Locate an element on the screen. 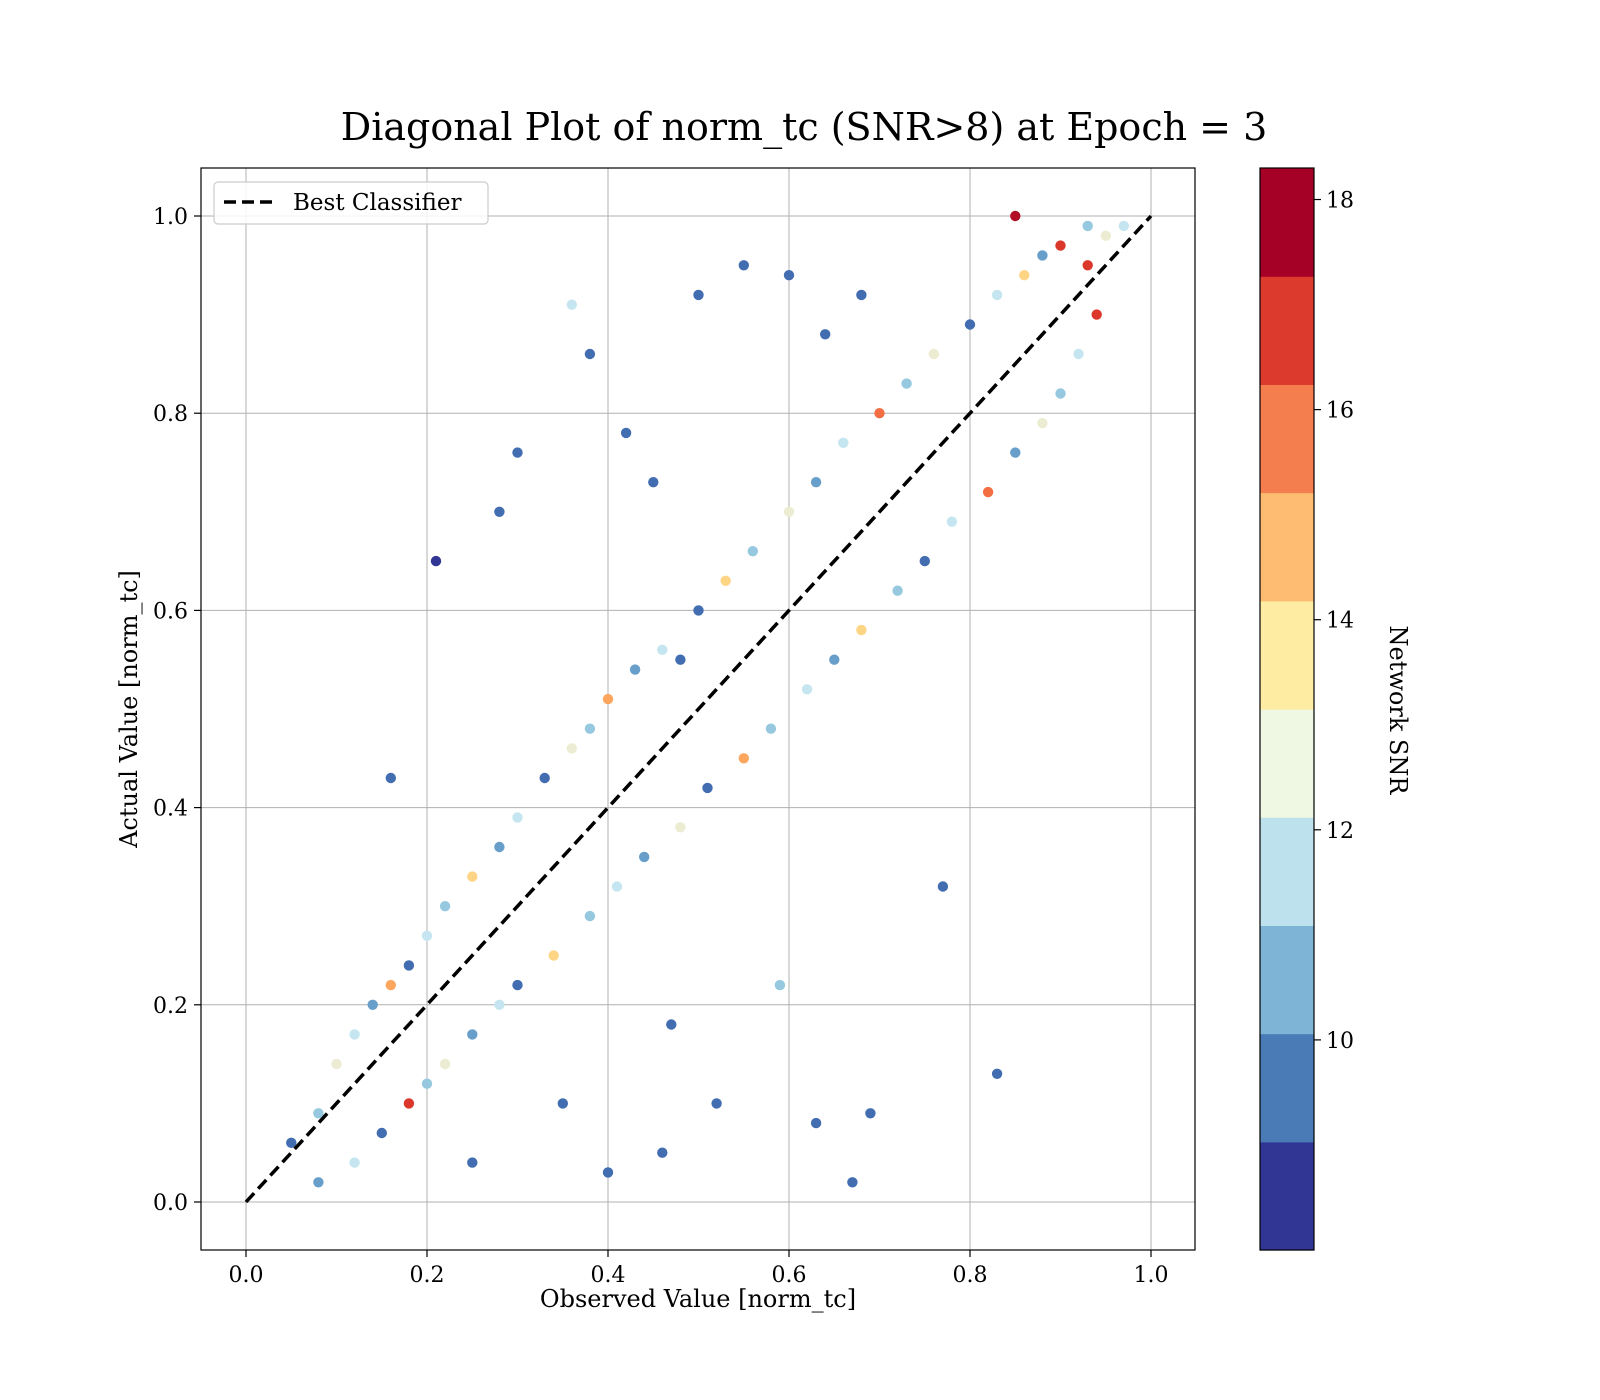 The image size is (1600, 1400). y-axis-ticks: 0.0 0.2 0.4 0.6 0.8 1.0 is located at coordinates (177, 710).